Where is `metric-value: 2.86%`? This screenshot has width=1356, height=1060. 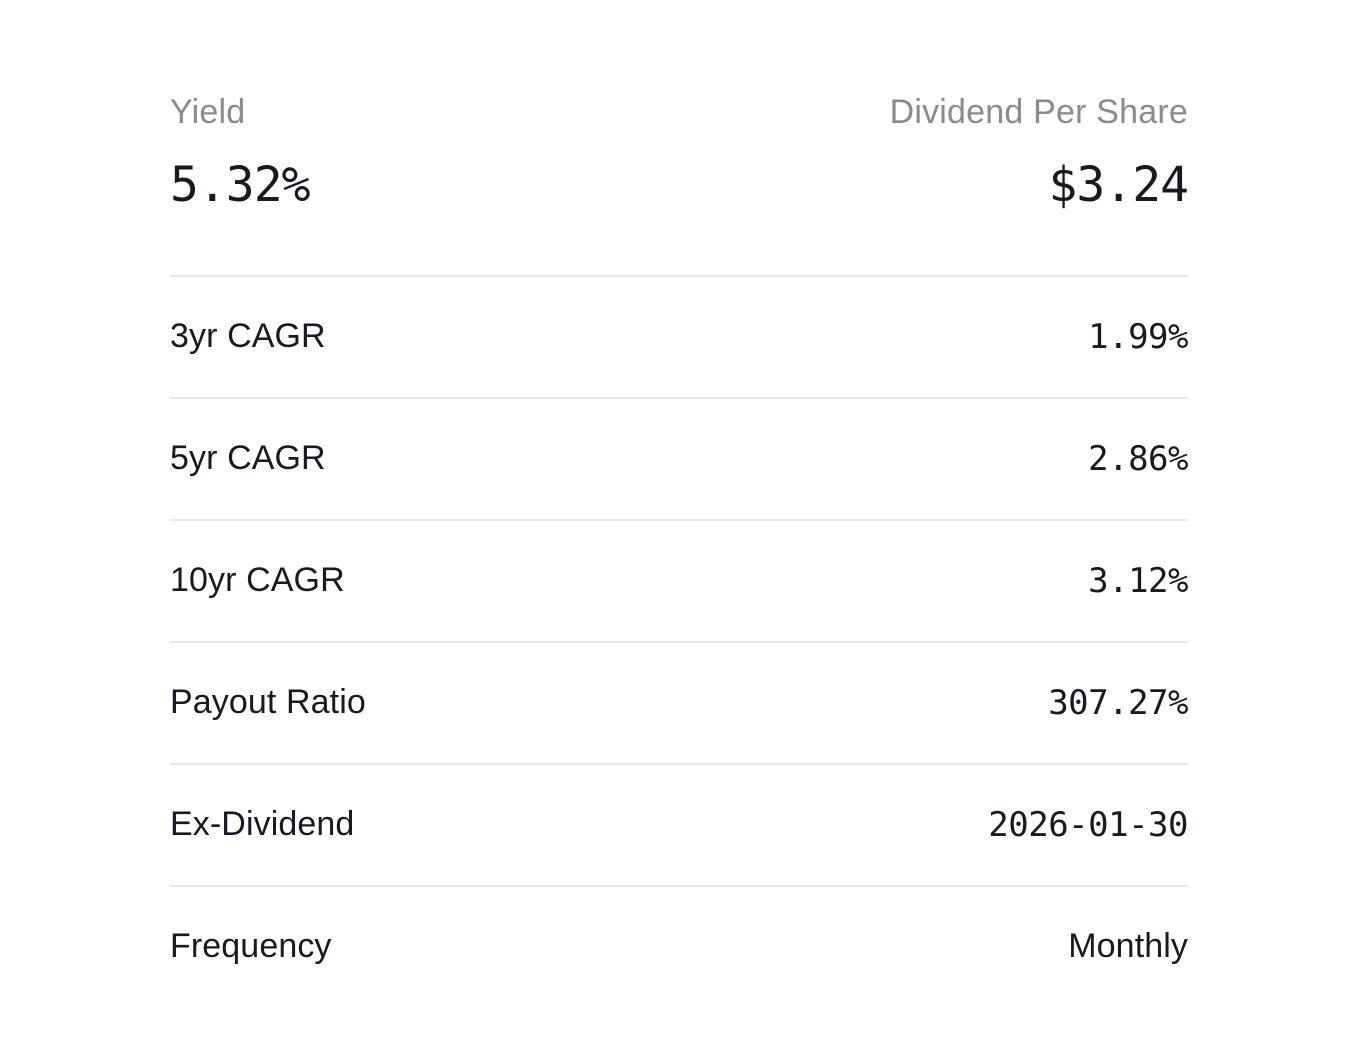
metric-value: 2.86% is located at coordinates (1138, 458).